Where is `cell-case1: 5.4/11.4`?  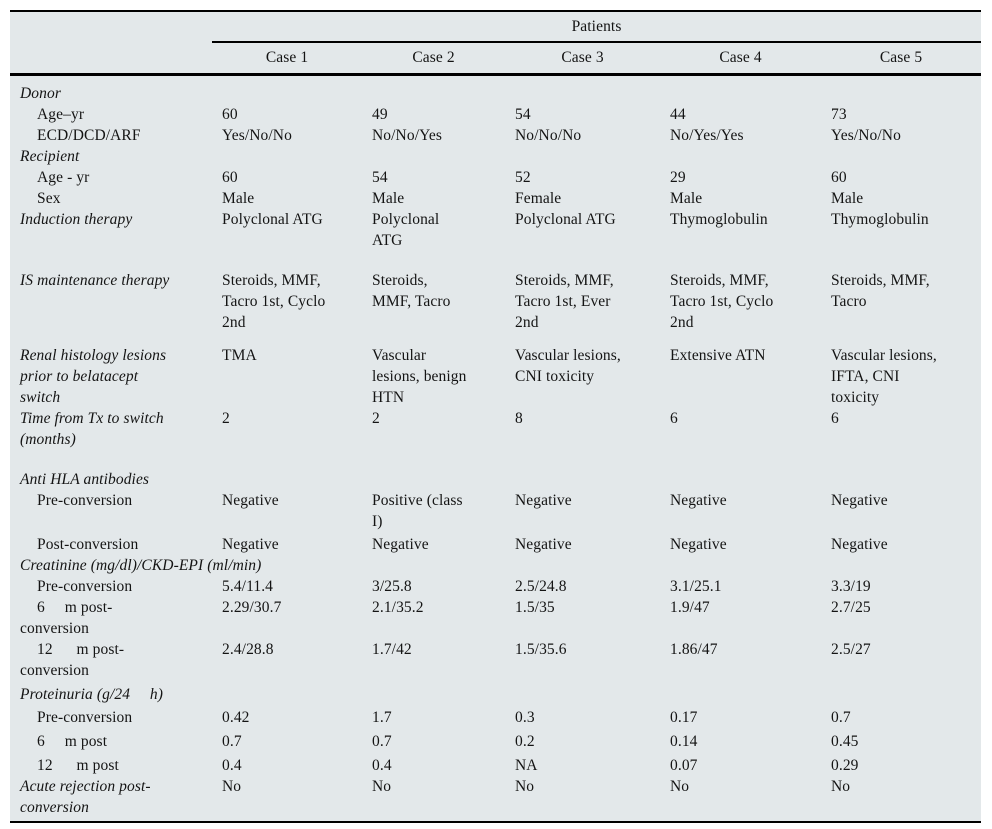 cell-case1: 5.4/11.4 is located at coordinates (248, 586).